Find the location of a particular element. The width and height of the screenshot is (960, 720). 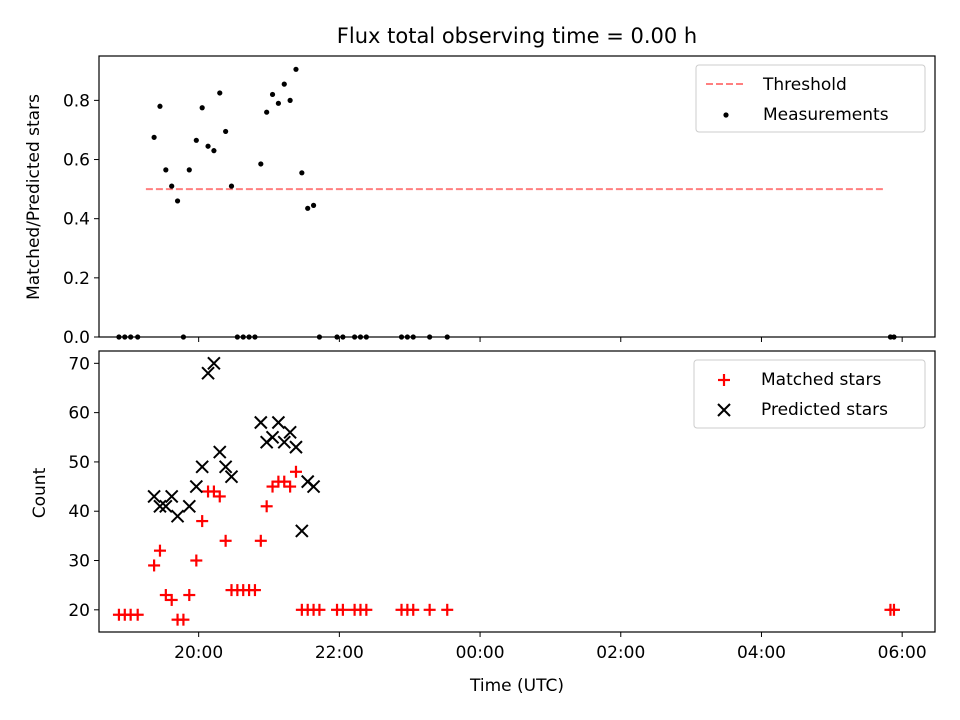

top-y-tick-label: 0.6 is located at coordinates (76, 161).